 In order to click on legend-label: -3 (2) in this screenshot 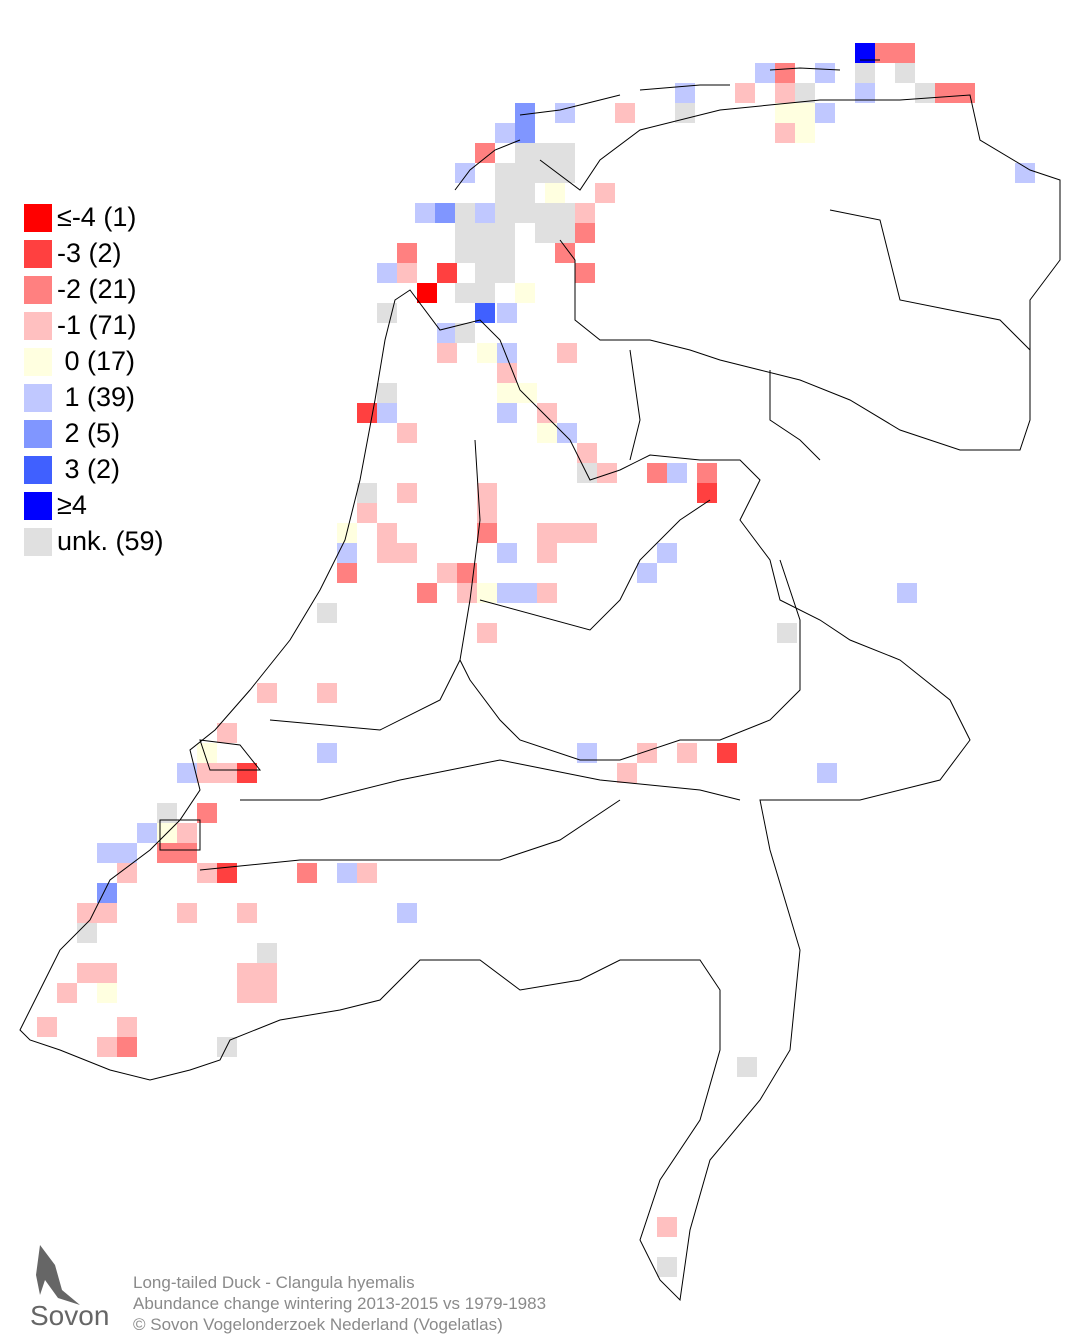, I will do `click(89, 253)`.